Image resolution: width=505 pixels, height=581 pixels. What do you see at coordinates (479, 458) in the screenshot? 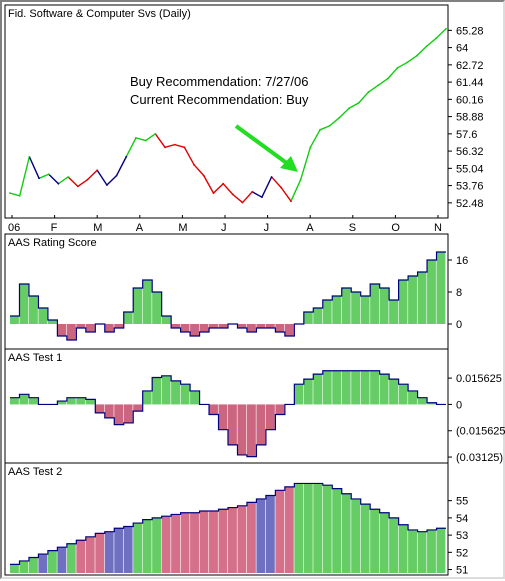
I see `tick-label: (0.03125)` at bounding box center [479, 458].